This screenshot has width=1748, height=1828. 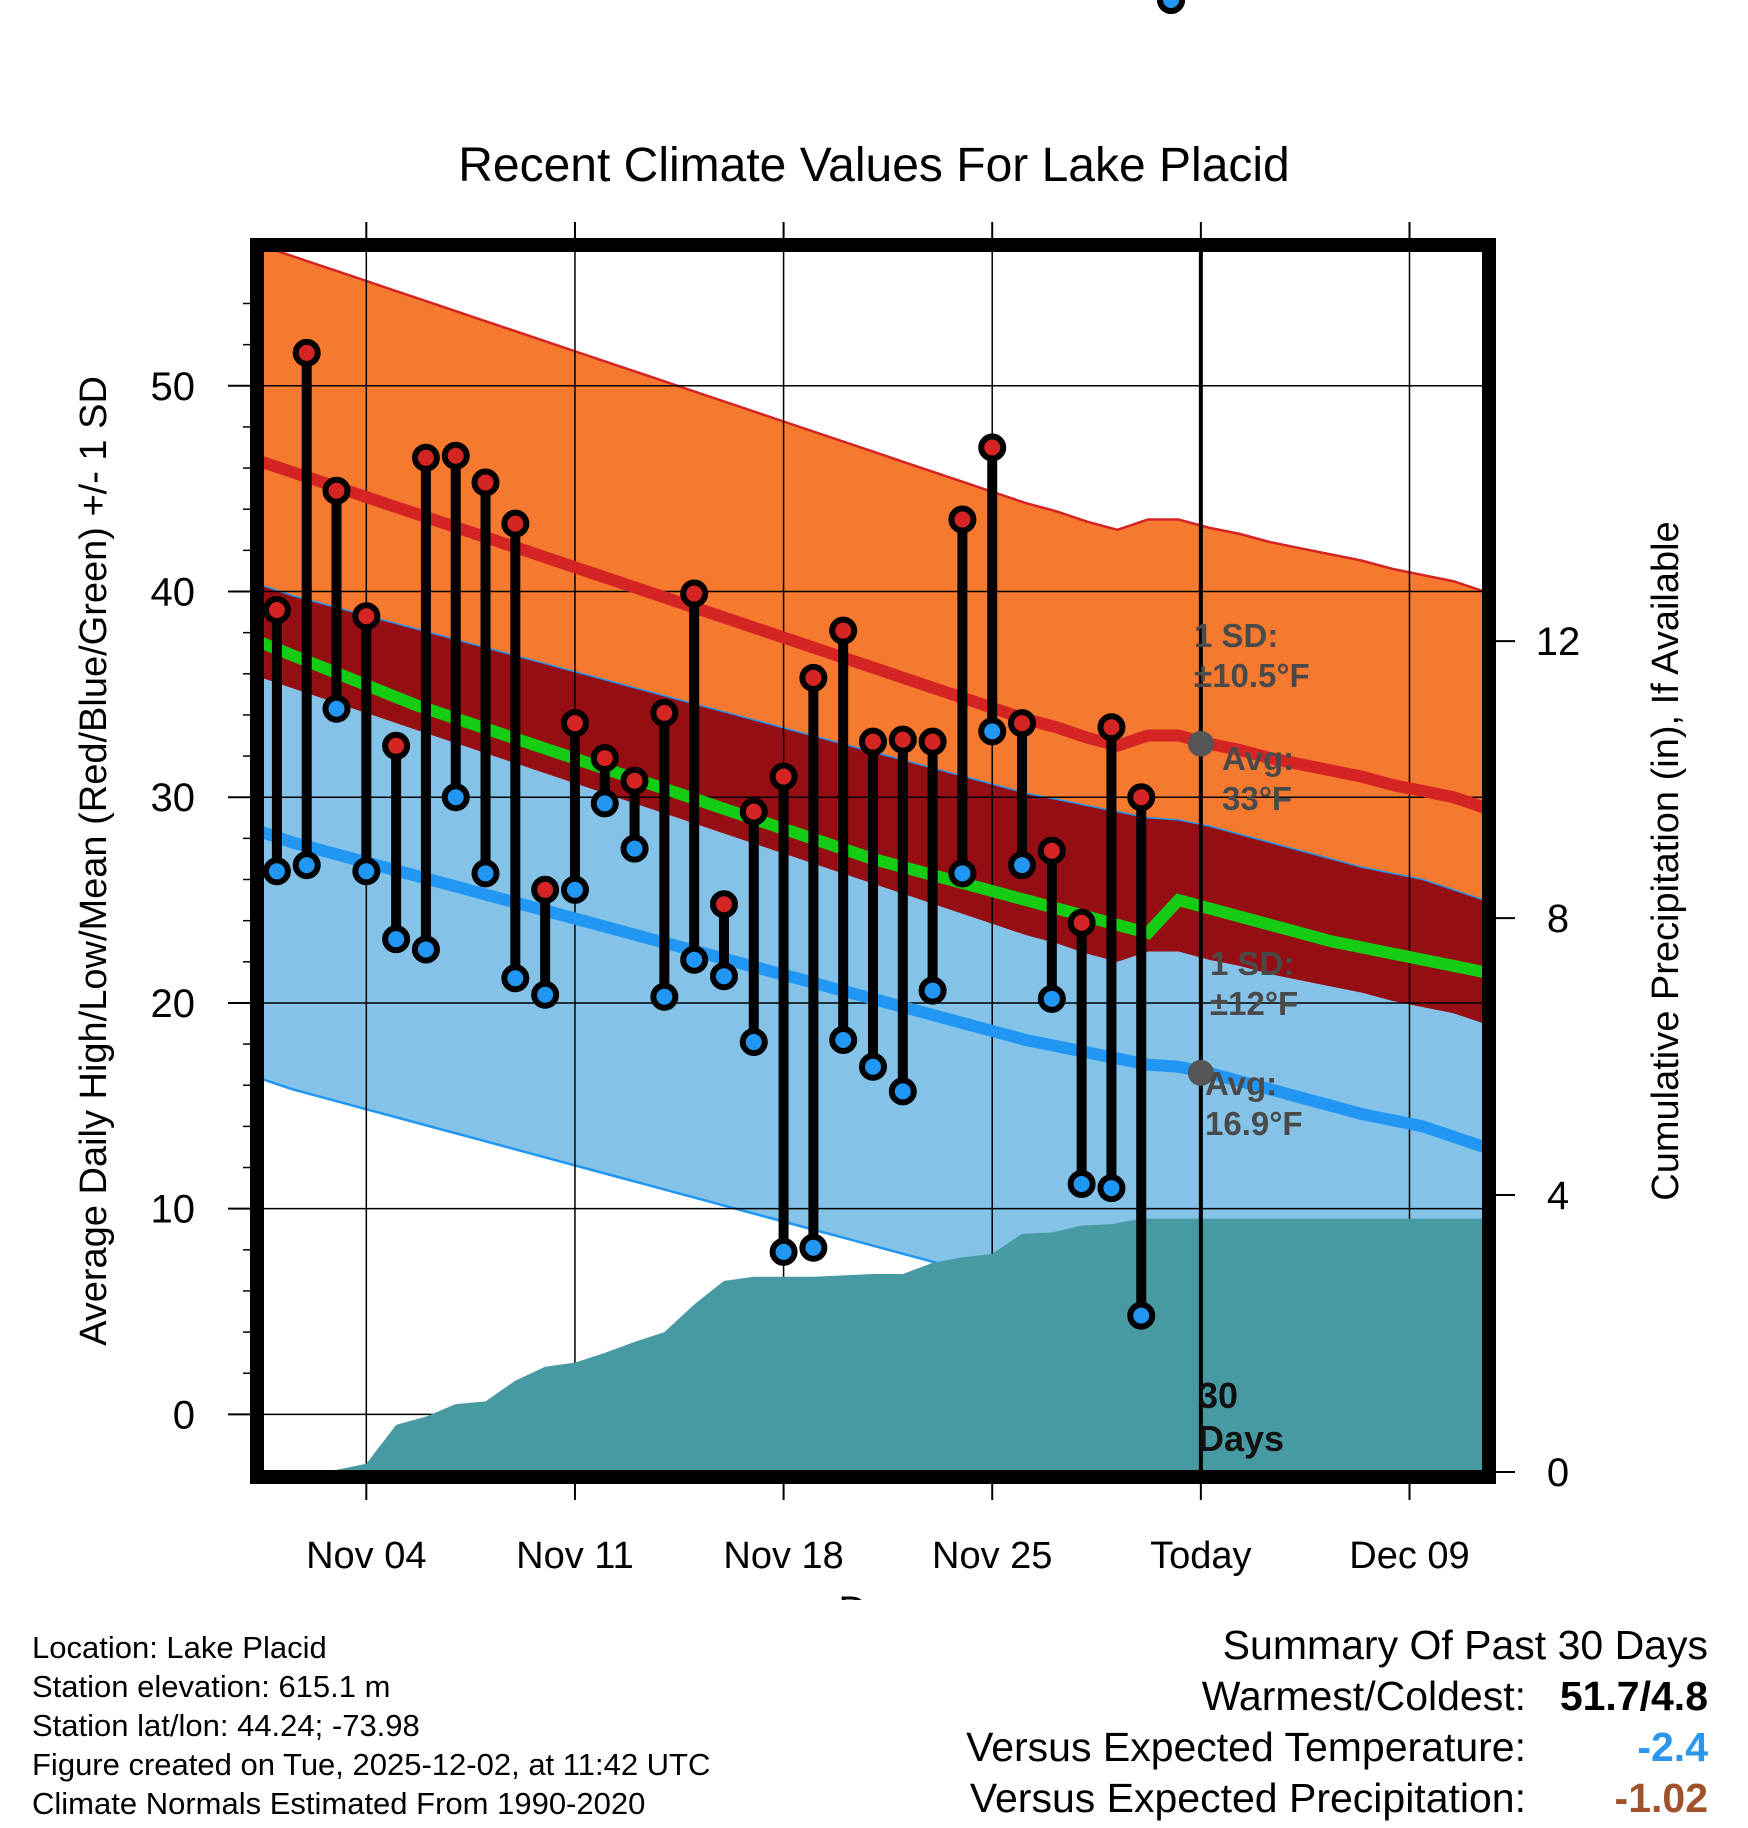 What do you see at coordinates (1200, 743) in the screenshot?
I see `today-high-normal-dot` at bounding box center [1200, 743].